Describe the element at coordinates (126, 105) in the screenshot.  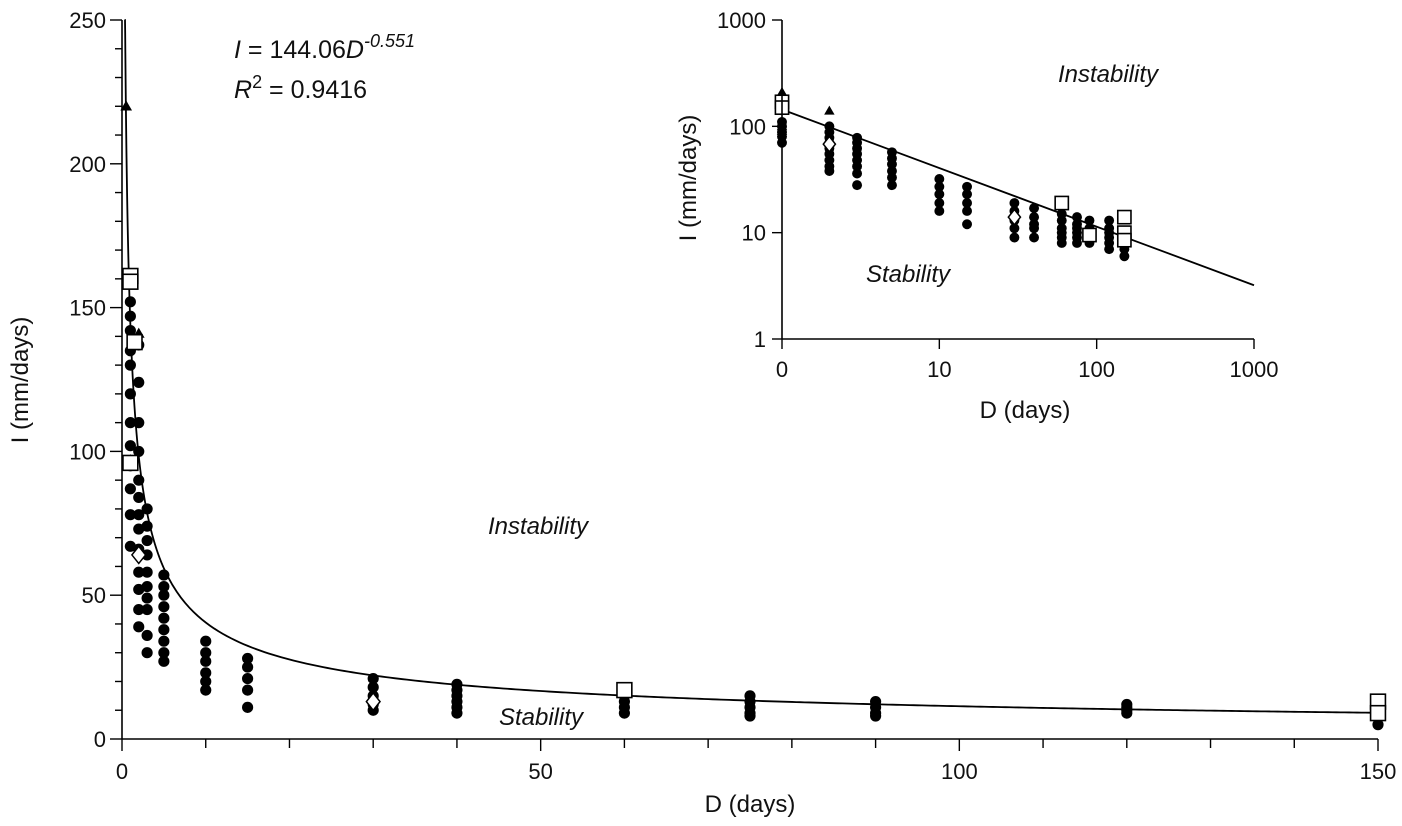
I see `main-point-triangle` at that location.